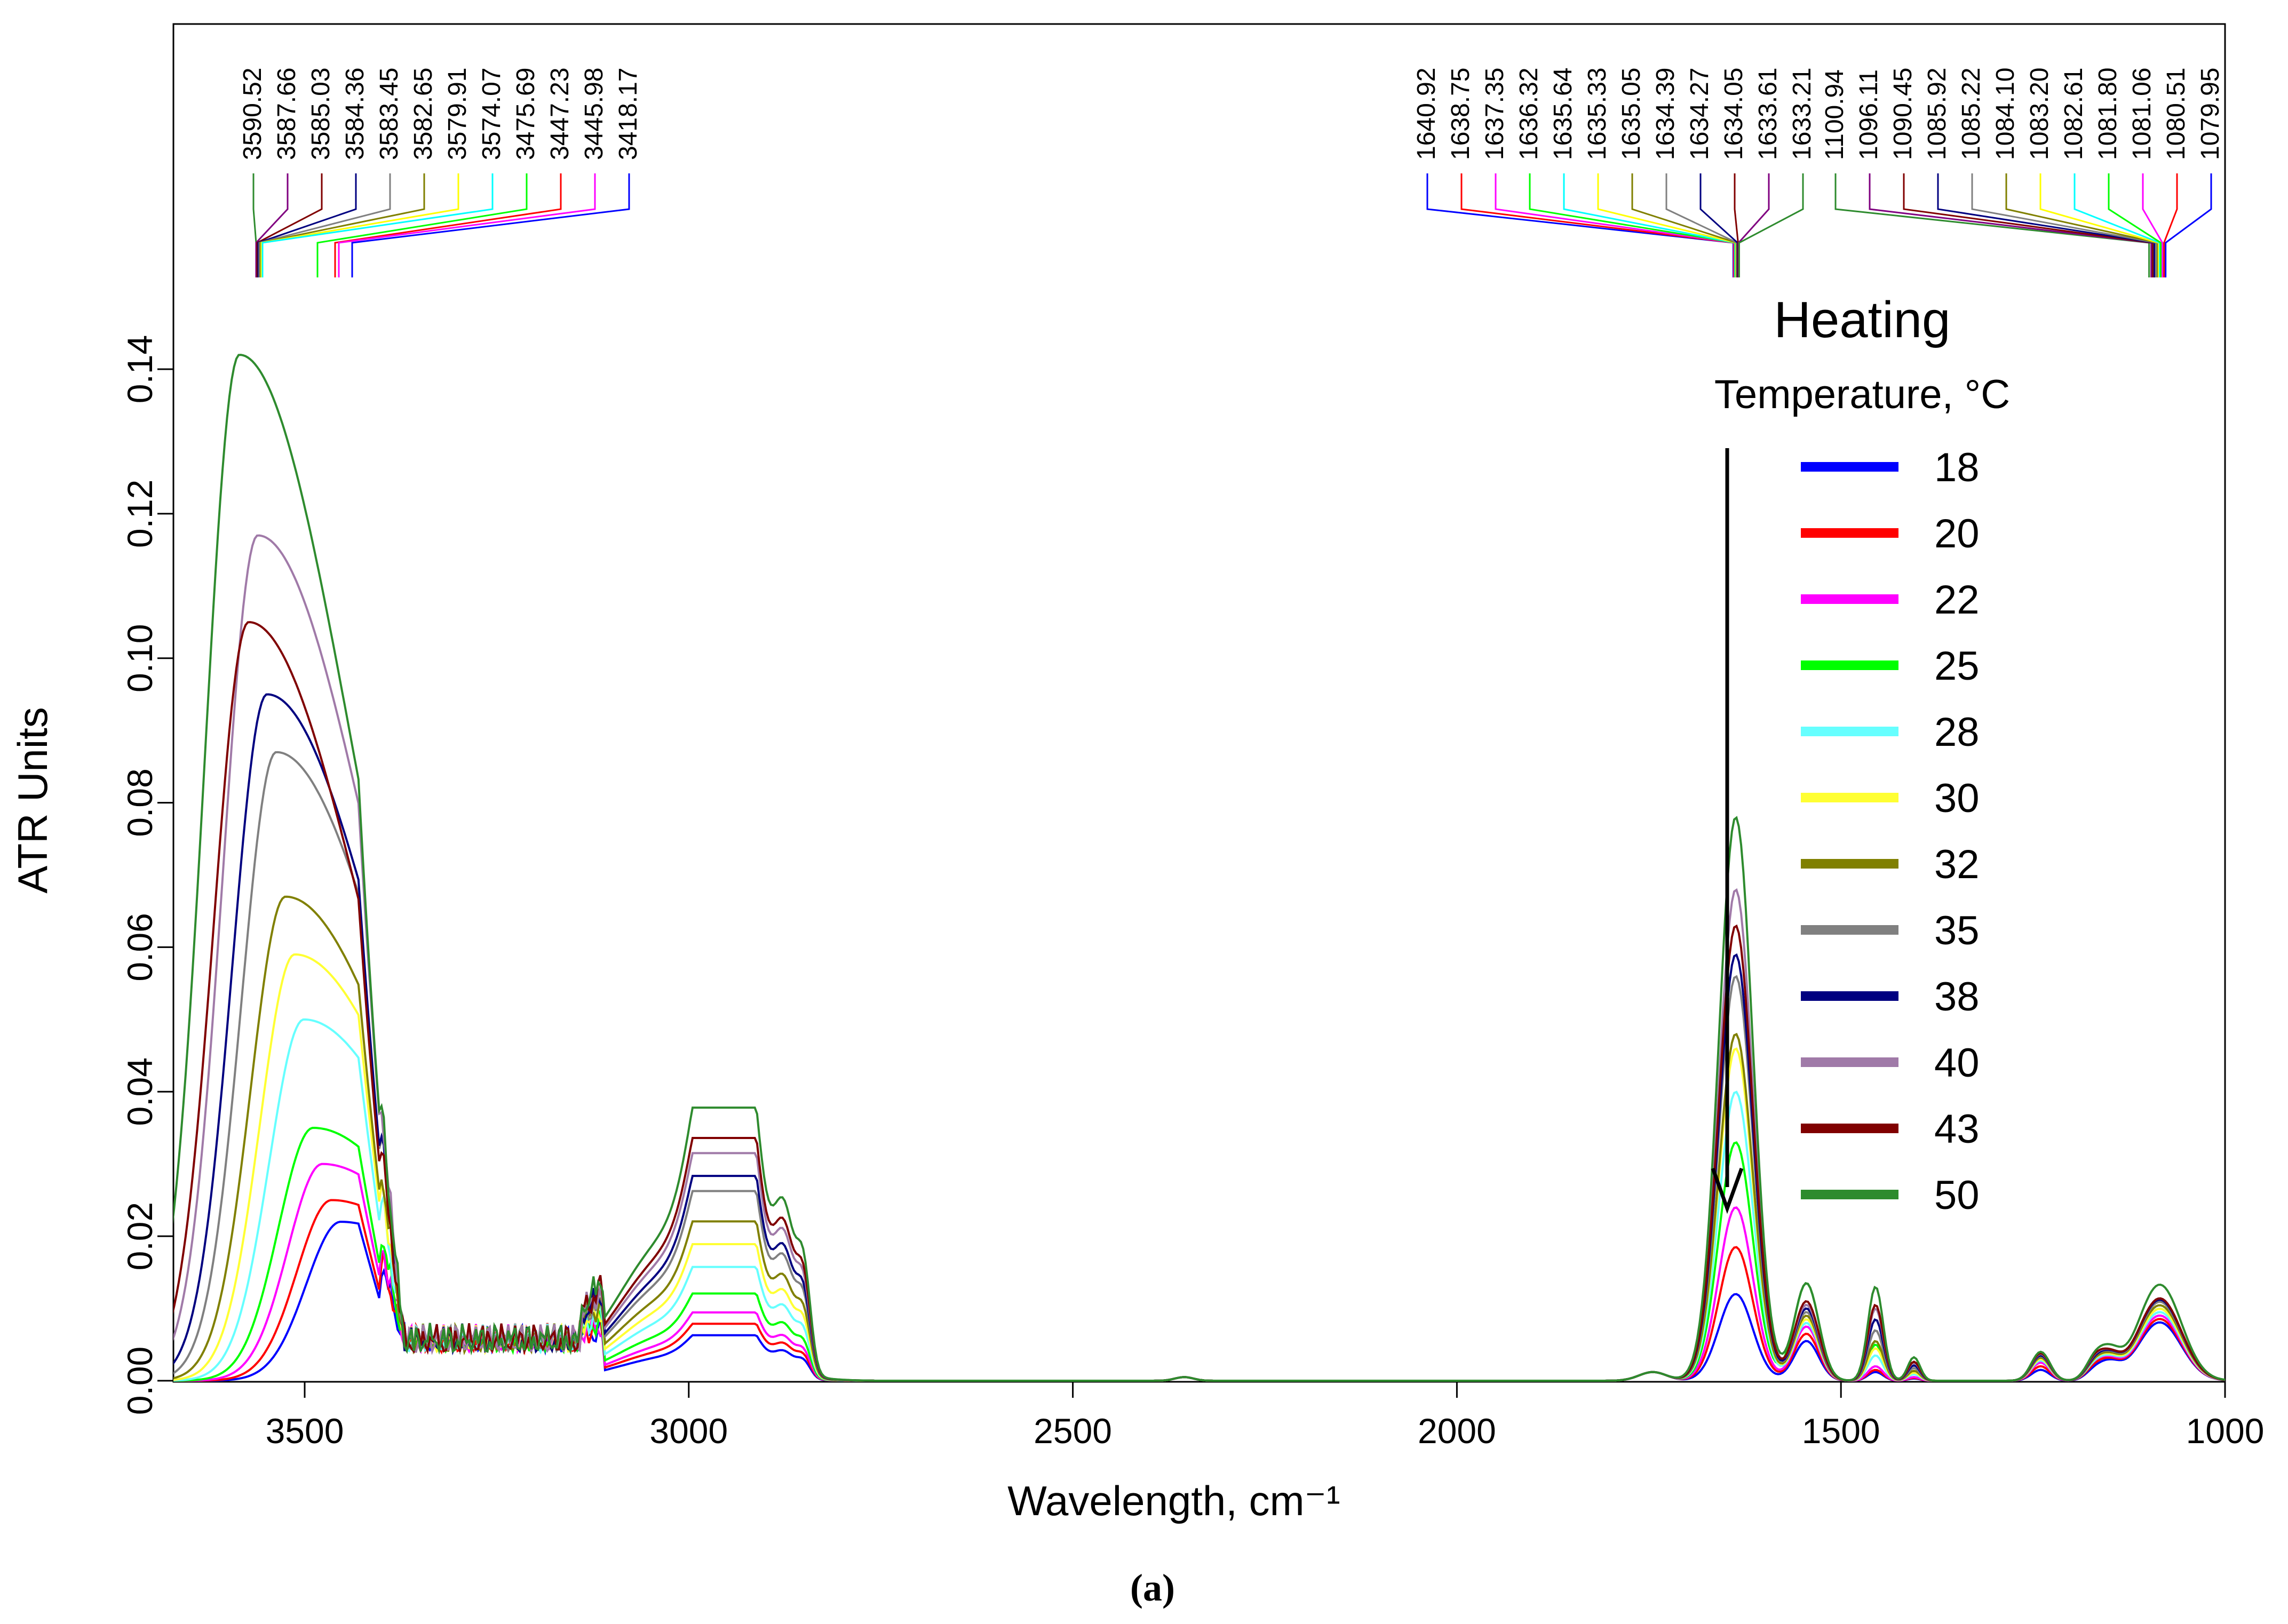 The image size is (2288, 1624). I want to click on legend-label: 40, so click(1957, 1063).